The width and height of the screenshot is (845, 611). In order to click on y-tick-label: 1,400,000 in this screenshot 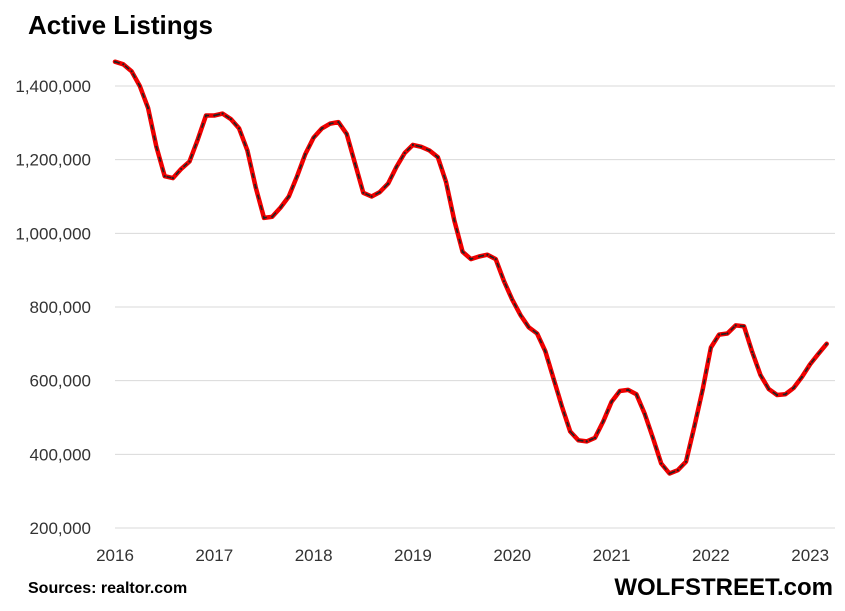, I will do `click(53, 86)`.